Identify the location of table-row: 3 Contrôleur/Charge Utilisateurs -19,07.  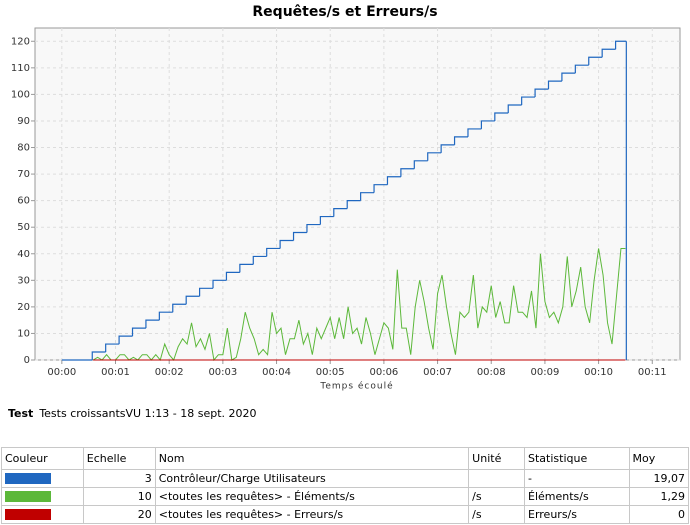
(345, 478).